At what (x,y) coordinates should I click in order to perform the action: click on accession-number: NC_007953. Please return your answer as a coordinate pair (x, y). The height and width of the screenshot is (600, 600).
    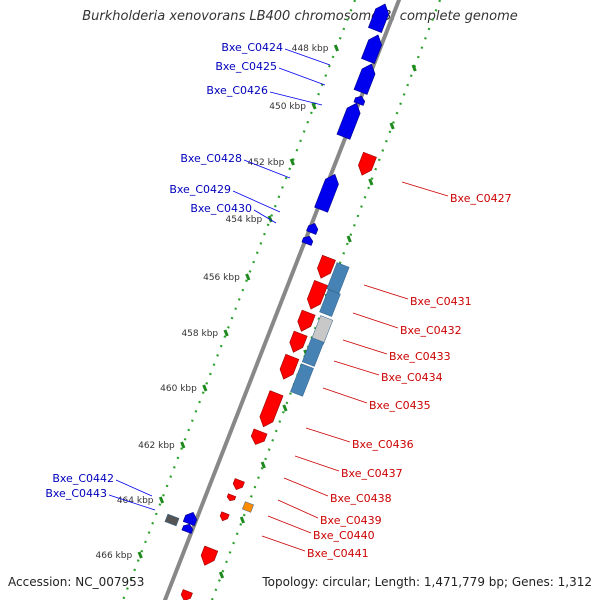
    Looking at the image, I should click on (110, 582).